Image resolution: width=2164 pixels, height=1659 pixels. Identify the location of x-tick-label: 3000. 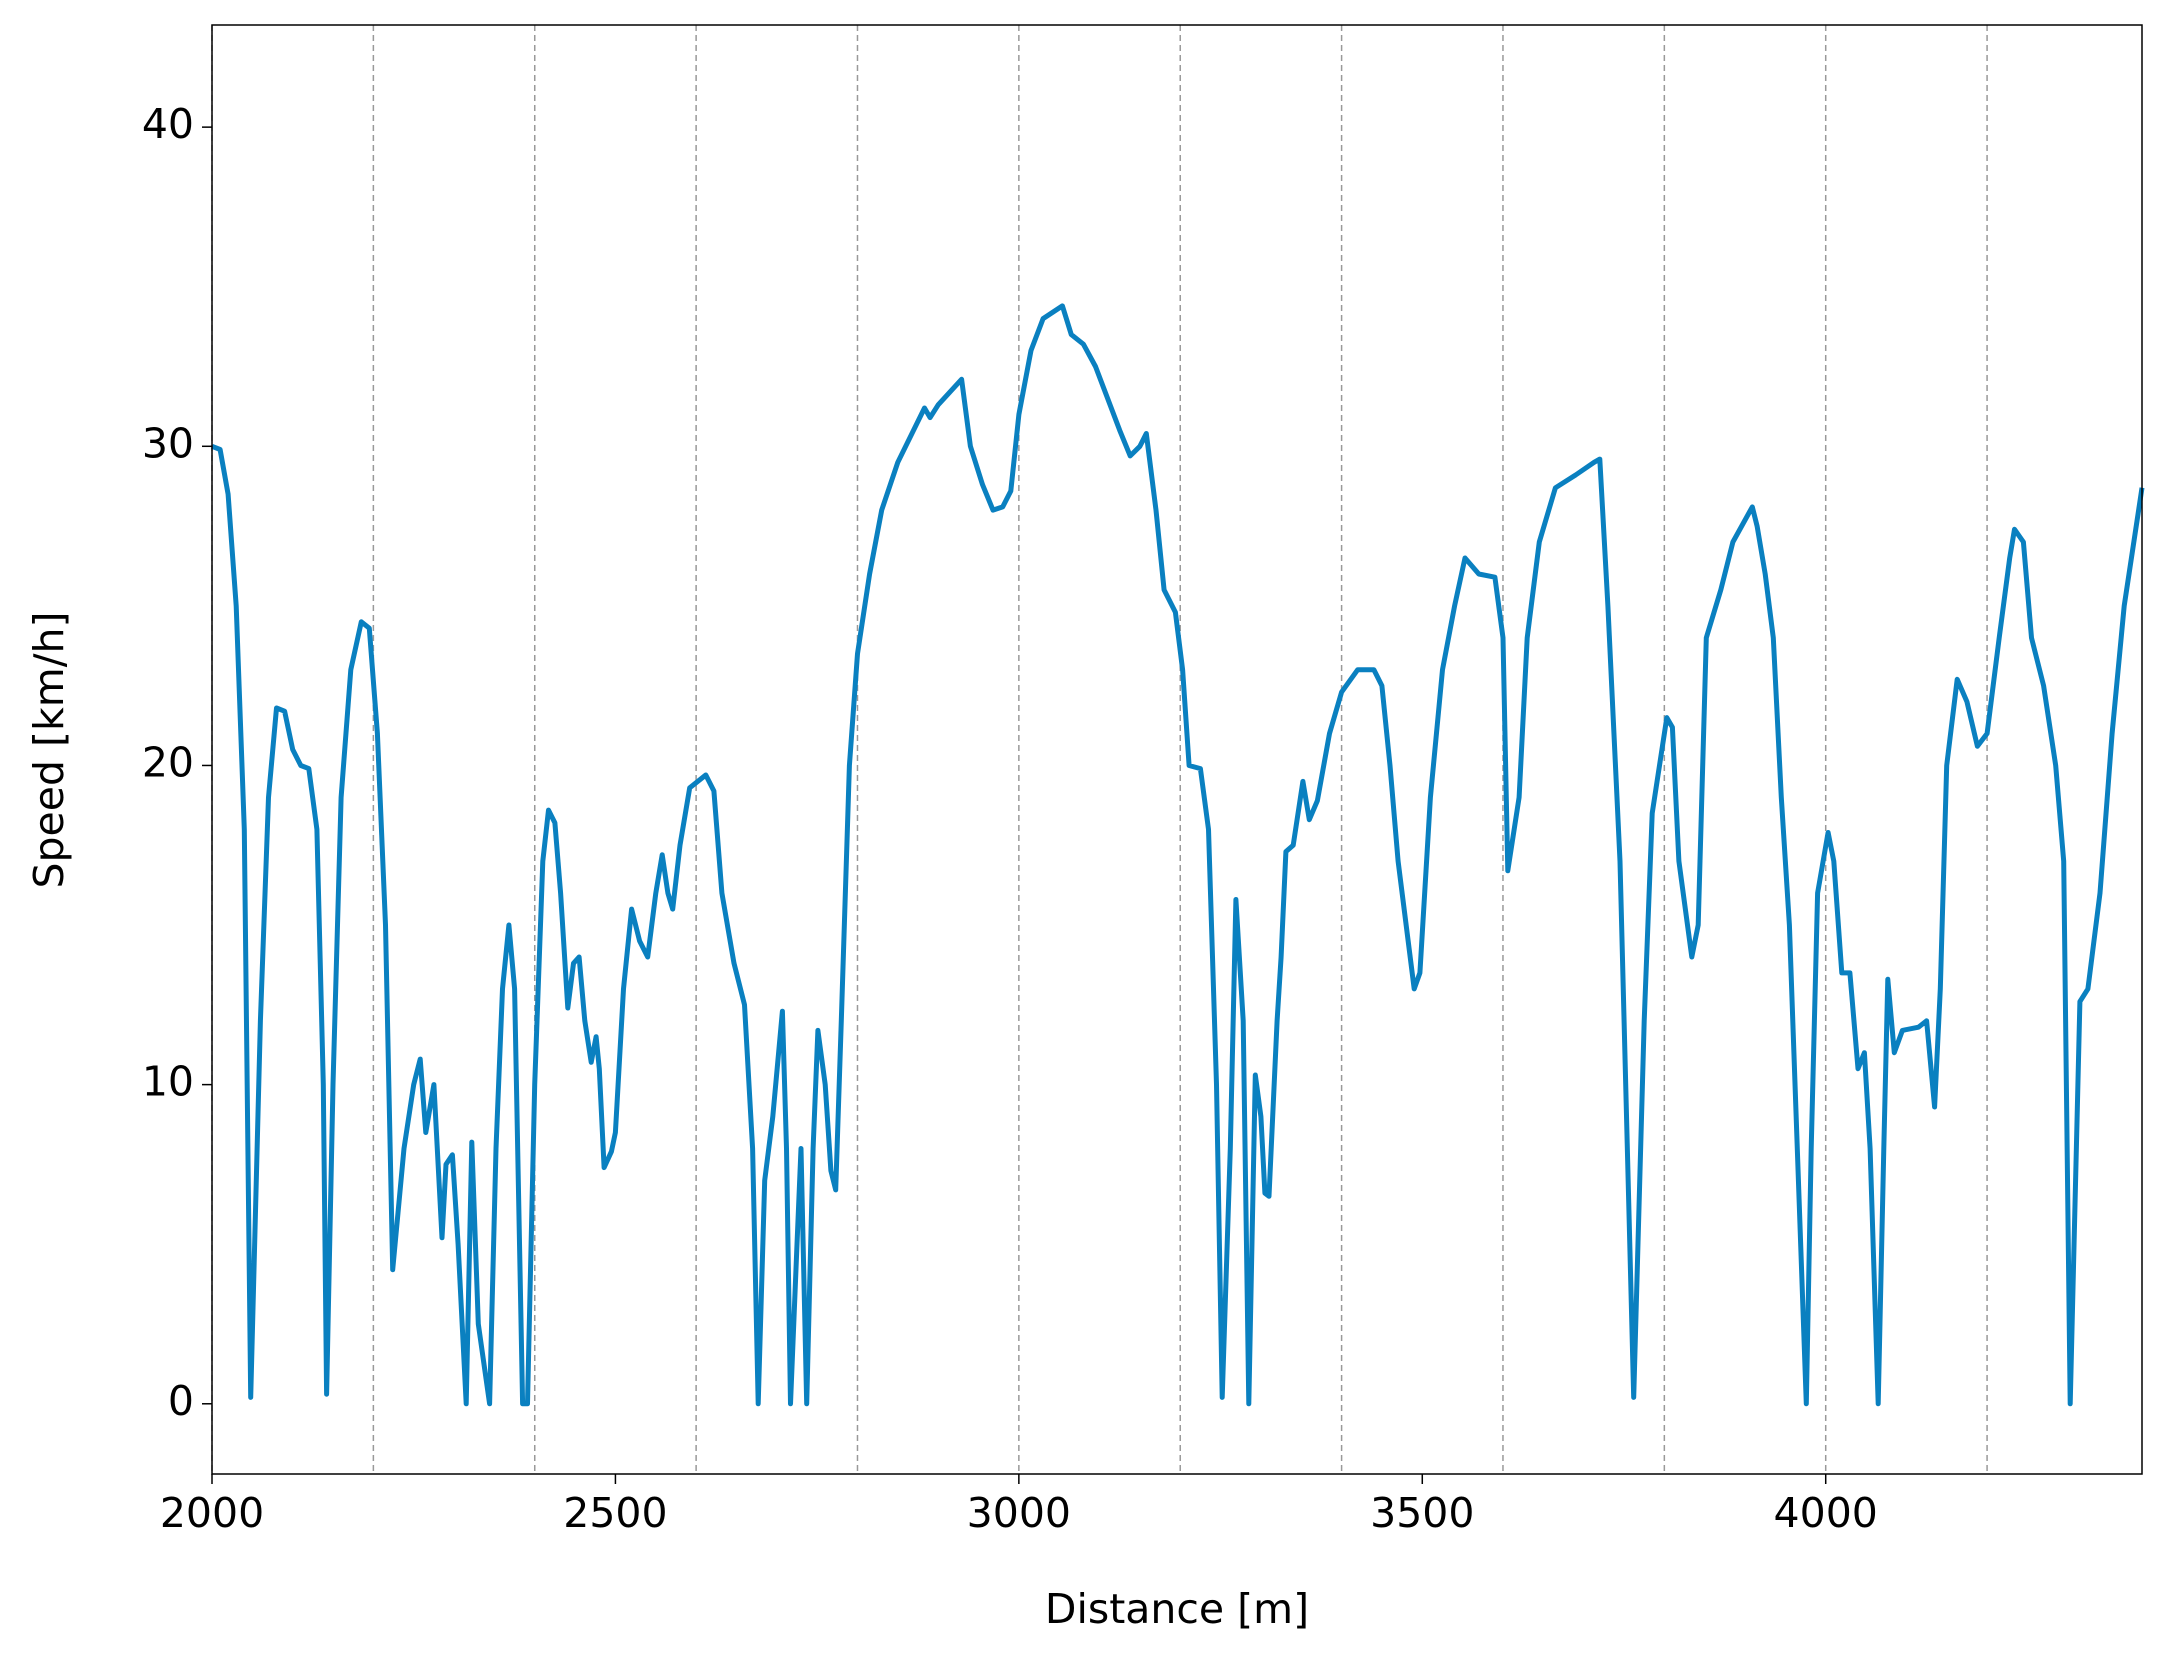
(1019, 1513).